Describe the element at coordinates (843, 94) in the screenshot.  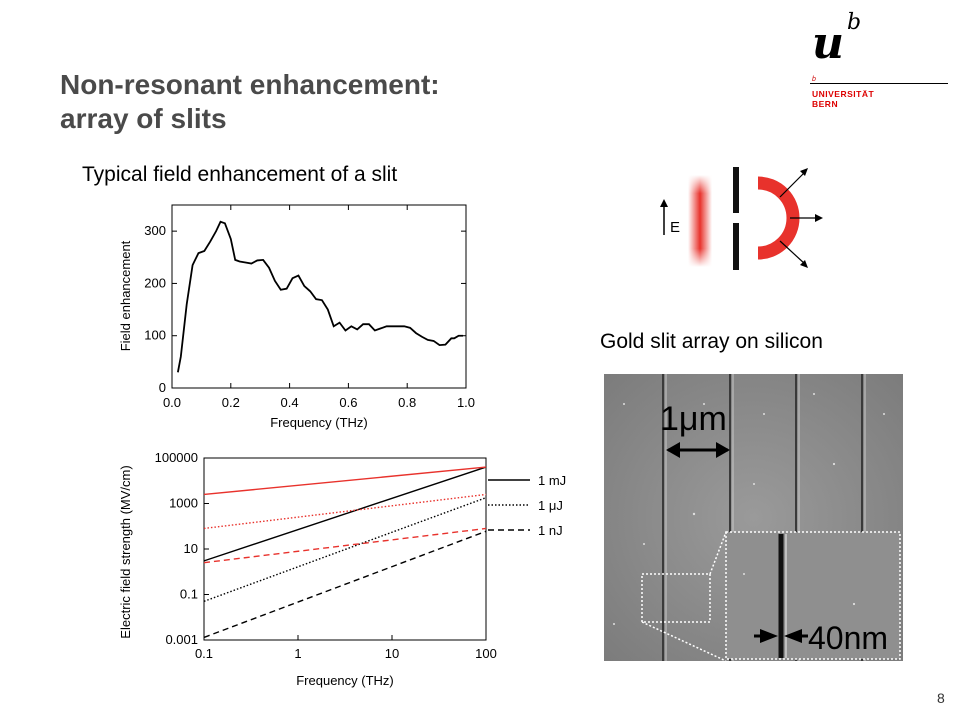
I see `logo-universitat: UNIVERSITÄT` at that location.